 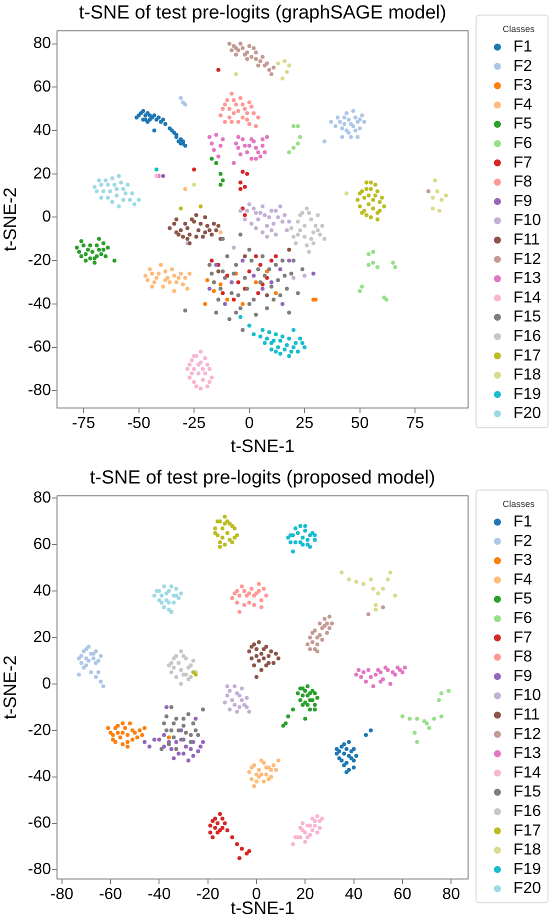 I want to click on legend-label: F16, so click(x=527, y=337).